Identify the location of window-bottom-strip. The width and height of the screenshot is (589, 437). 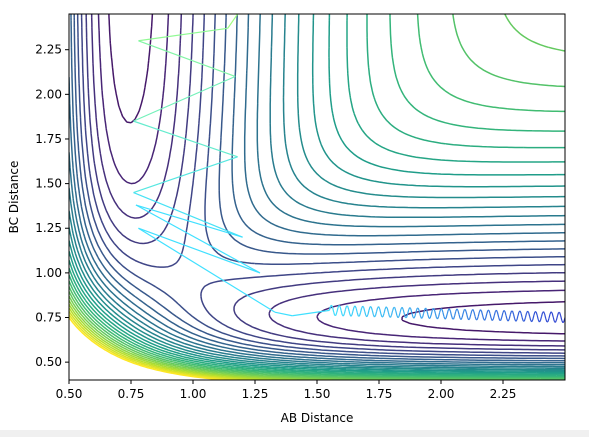
(294, 433).